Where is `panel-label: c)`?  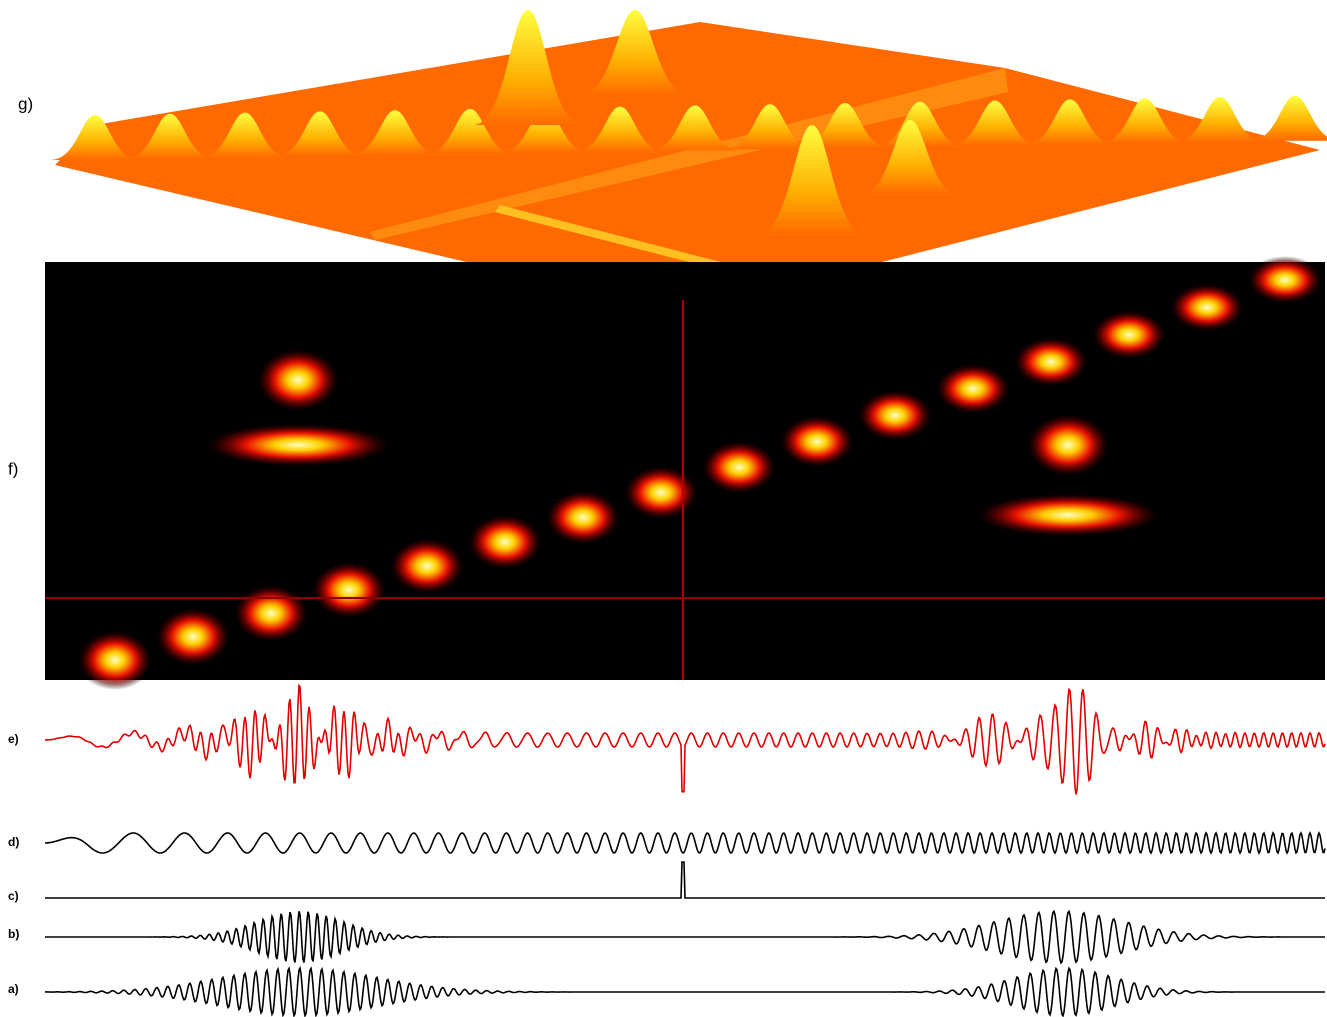
panel-label: c) is located at coordinates (13, 896).